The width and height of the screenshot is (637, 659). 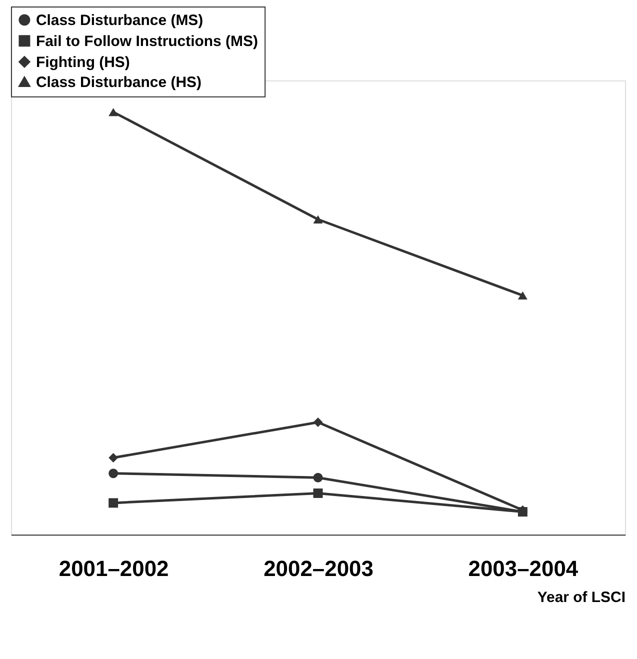 I want to click on x-axis-title: Year of LSCI, so click(x=581, y=597).